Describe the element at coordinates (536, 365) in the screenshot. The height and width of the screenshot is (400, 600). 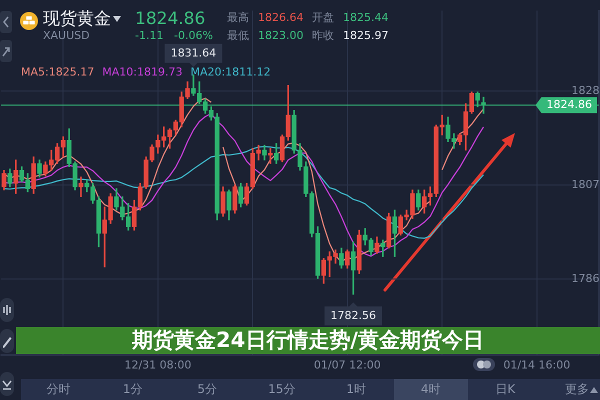
I see `x-tick-label: 01/14 16:00` at that location.